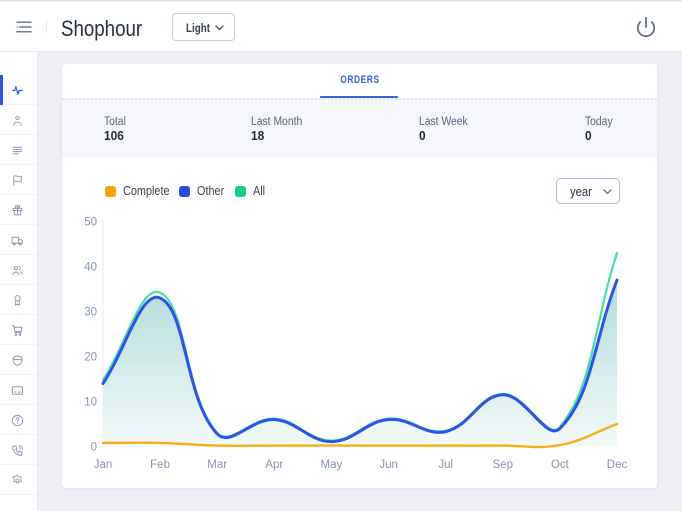 This screenshot has width=682, height=511. What do you see at coordinates (160, 465) in the screenshot?
I see `svg-text: Feb` at bounding box center [160, 465].